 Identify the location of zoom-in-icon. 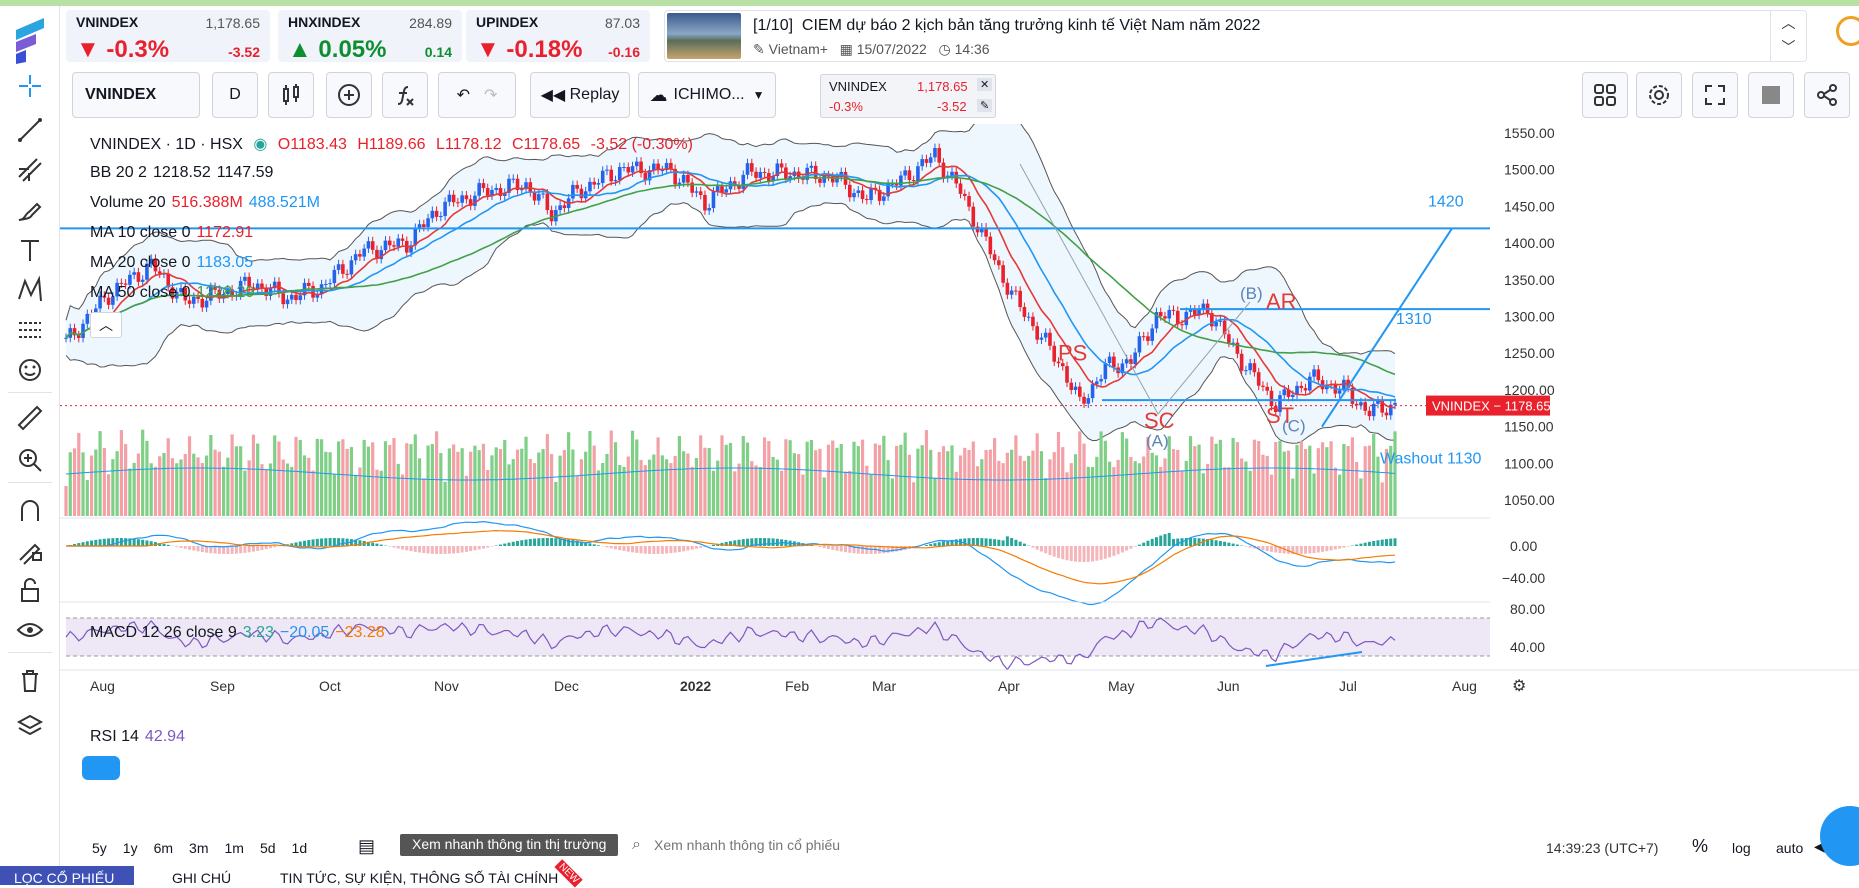
(30, 460).